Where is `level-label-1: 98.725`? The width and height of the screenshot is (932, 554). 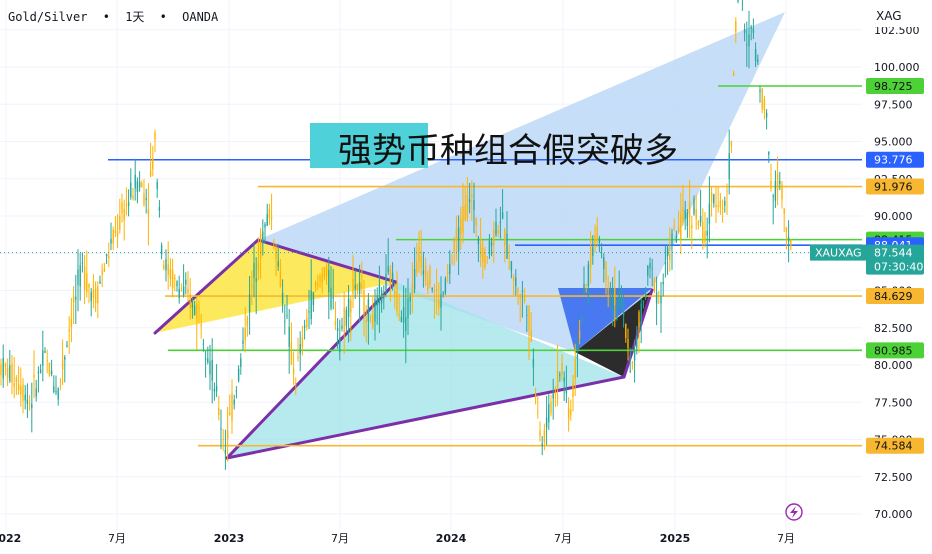 level-label-1: 98.725 is located at coordinates (895, 85).